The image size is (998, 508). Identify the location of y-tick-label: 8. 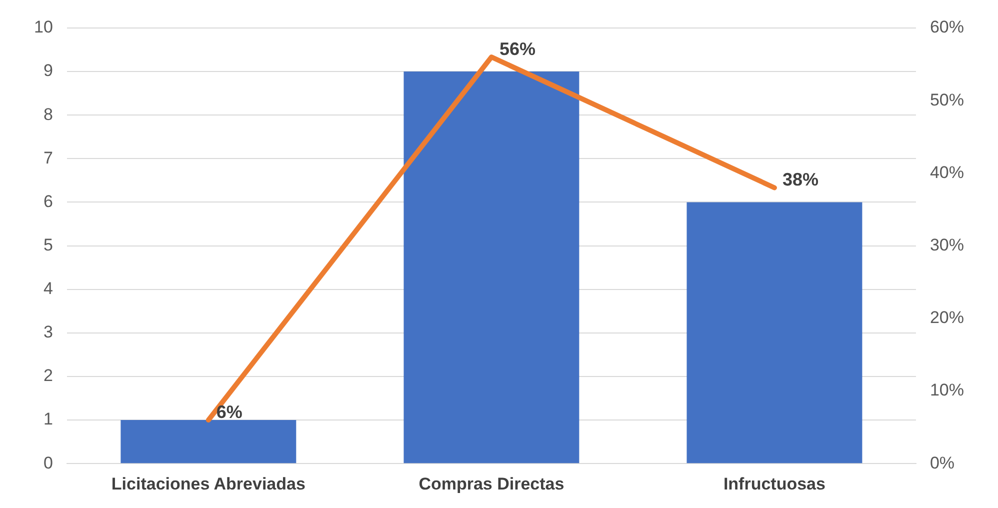
(48, 114).